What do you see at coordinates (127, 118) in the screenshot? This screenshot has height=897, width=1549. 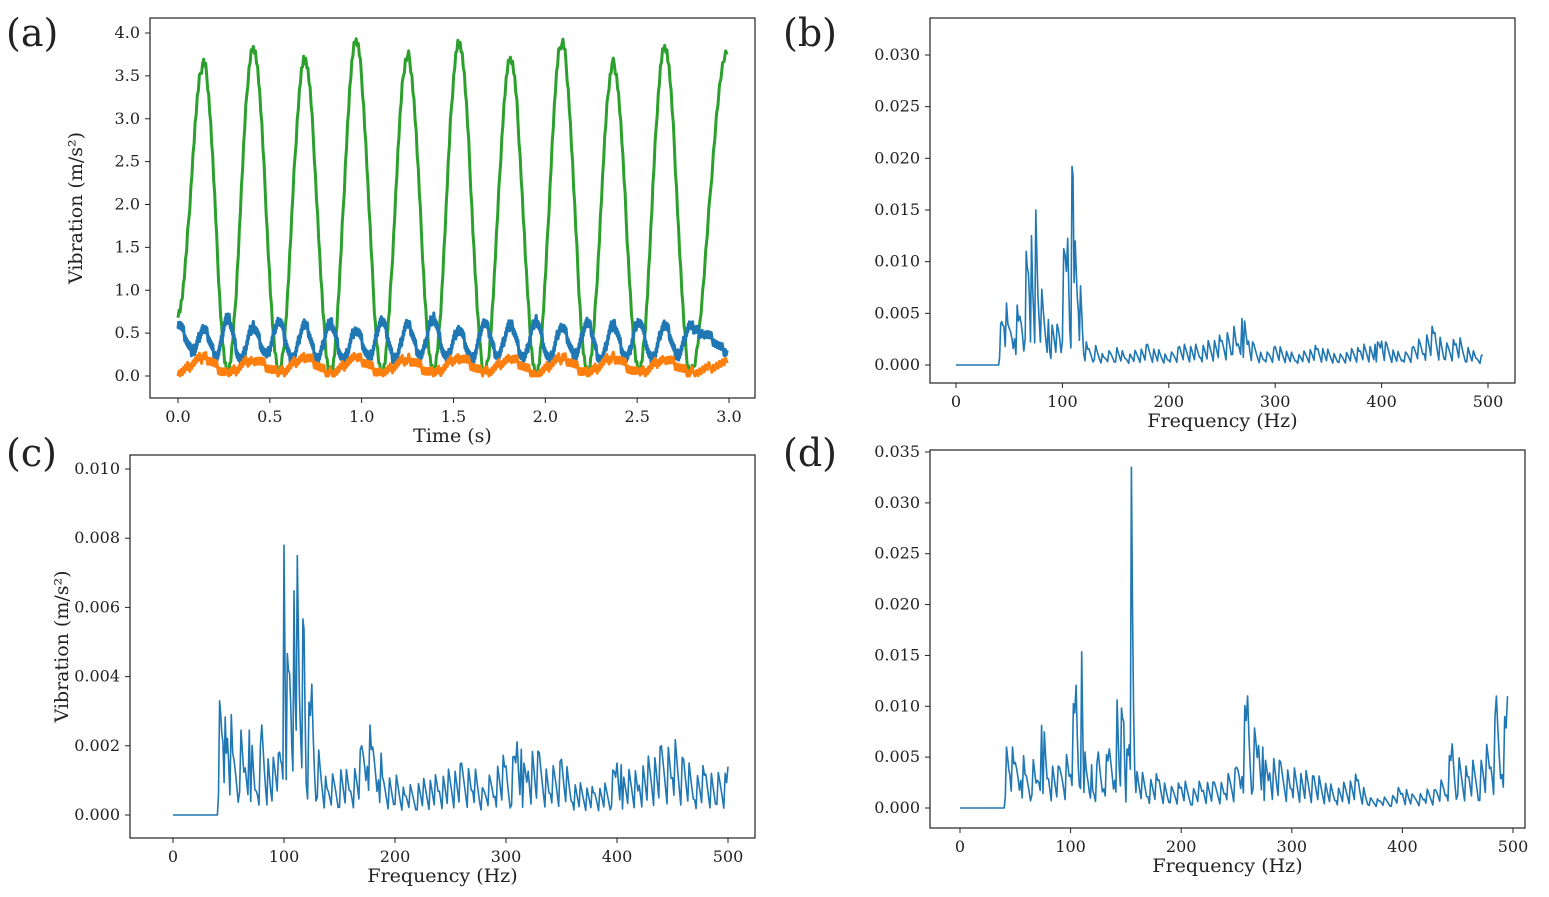 I see `y-tick-label: 3.0` at bounding box center [127, 118].